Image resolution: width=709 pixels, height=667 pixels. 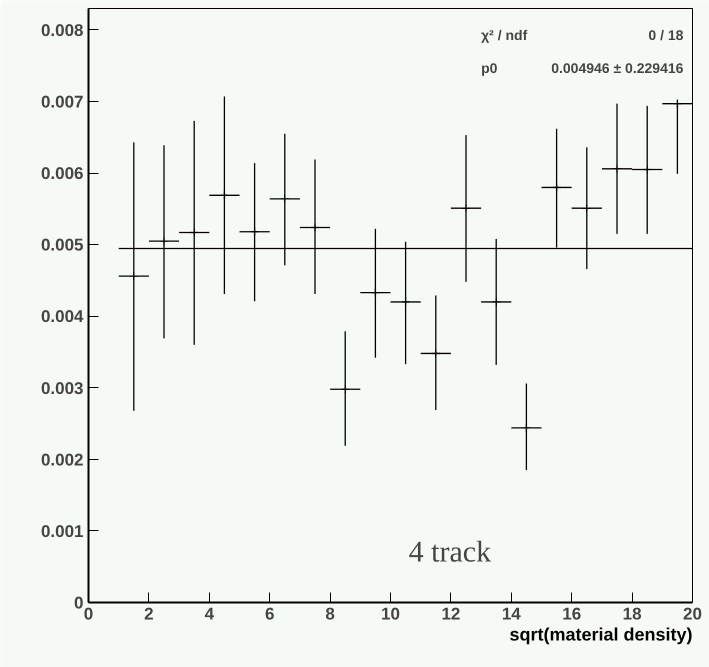 I want to click on y-tick-label: 0.002, so click(x=62, y=460).